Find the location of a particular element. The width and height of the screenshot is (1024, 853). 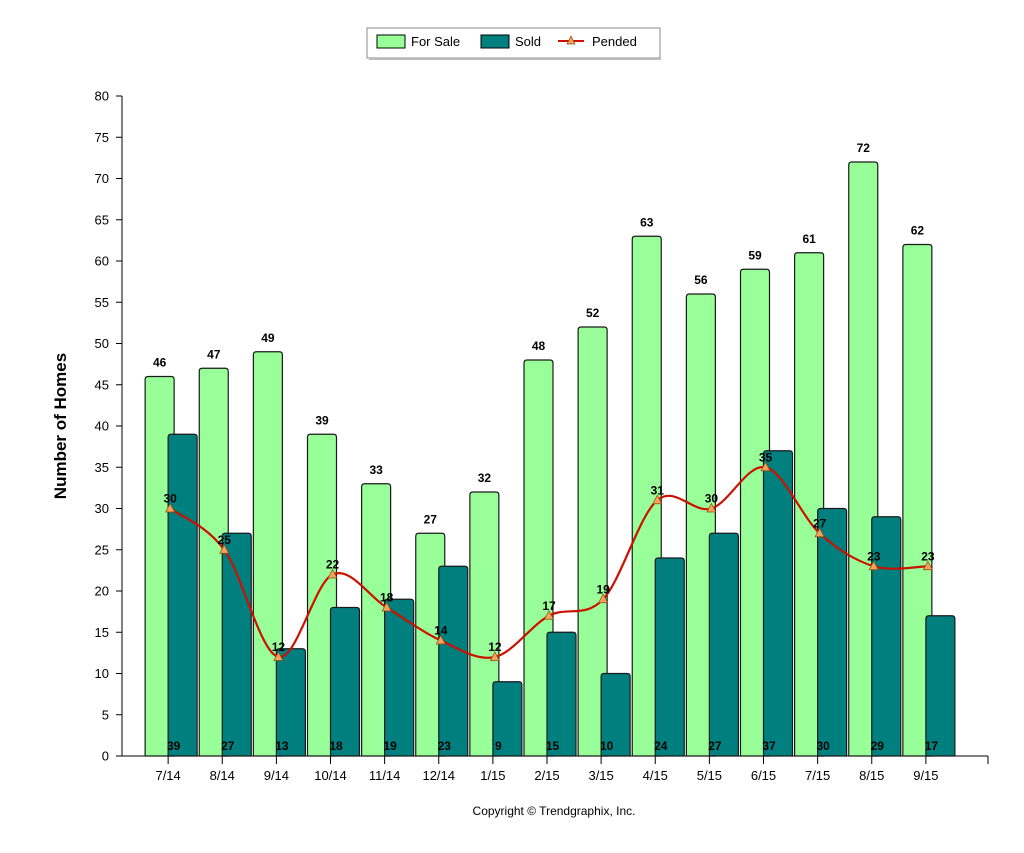

x-tick-label: 4/15 is located at coordinates (655, 775).